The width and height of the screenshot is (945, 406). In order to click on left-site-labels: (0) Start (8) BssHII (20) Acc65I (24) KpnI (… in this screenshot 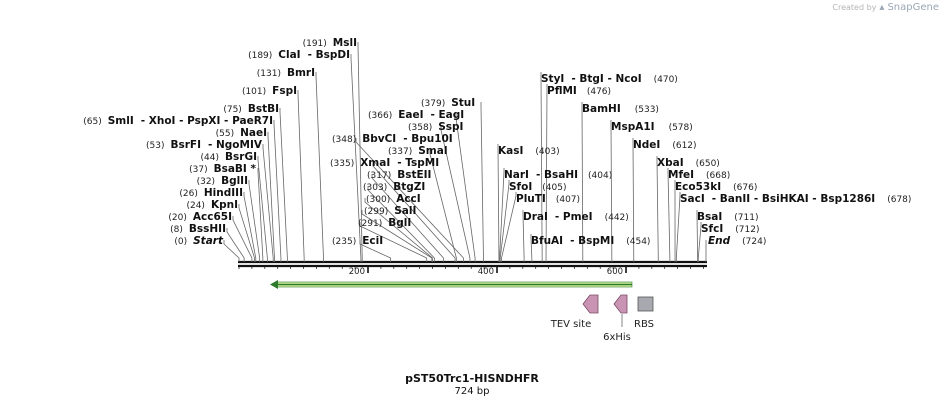, I will do `click(220, 142)`.